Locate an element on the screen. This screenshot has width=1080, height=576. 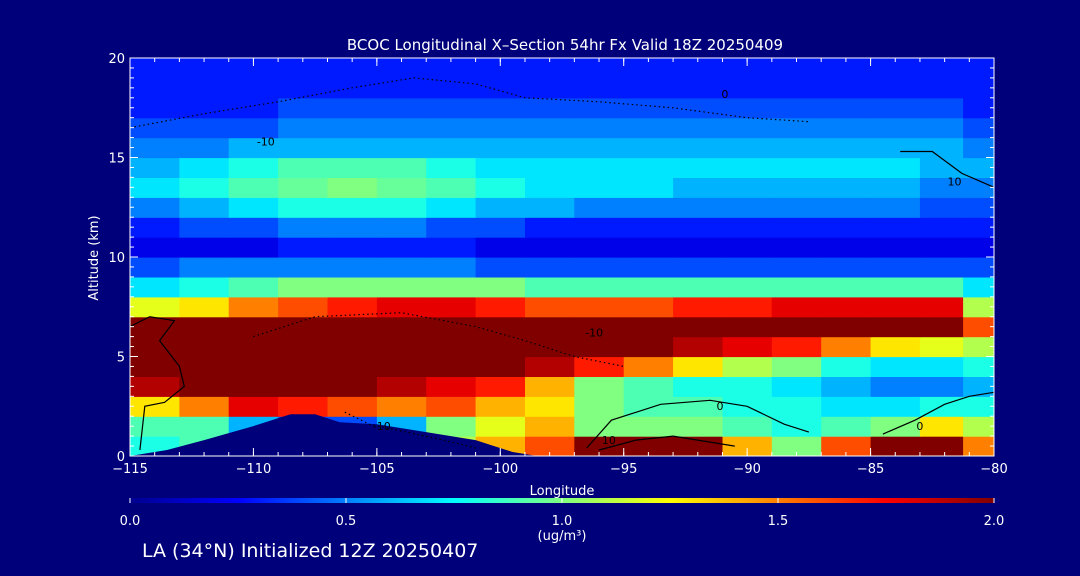
colorbar-label: (ug/m³) is located at coordinates (562, 536).